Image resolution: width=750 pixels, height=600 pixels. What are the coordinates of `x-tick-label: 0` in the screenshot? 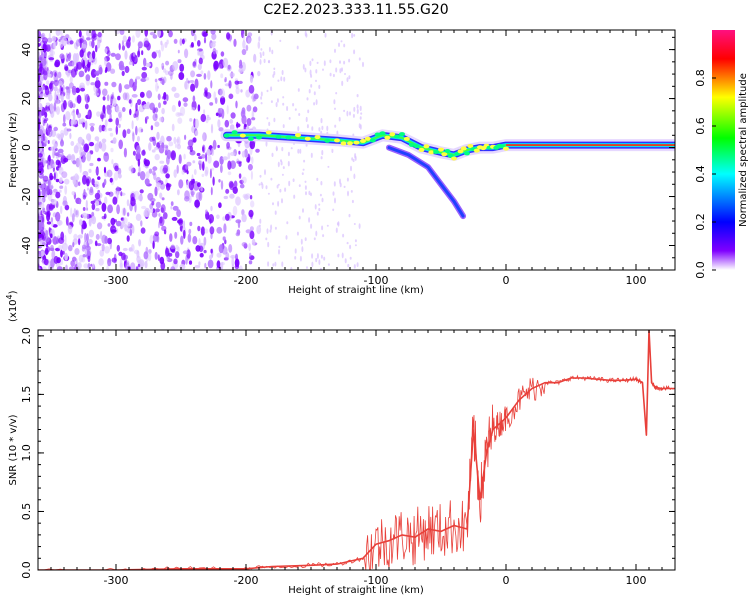 It's located at (506, 280).